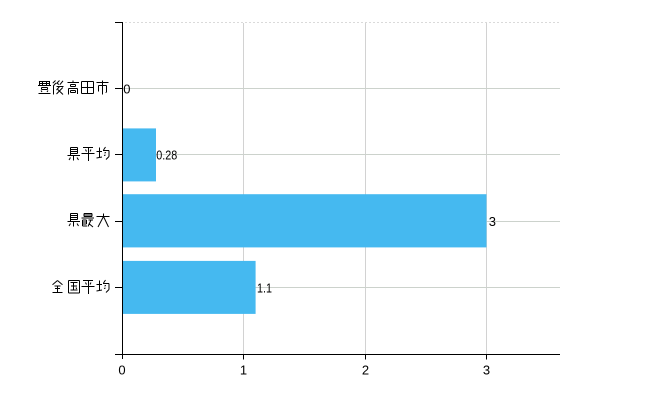  I want to click on svg-text: 1, so click(243, 370).